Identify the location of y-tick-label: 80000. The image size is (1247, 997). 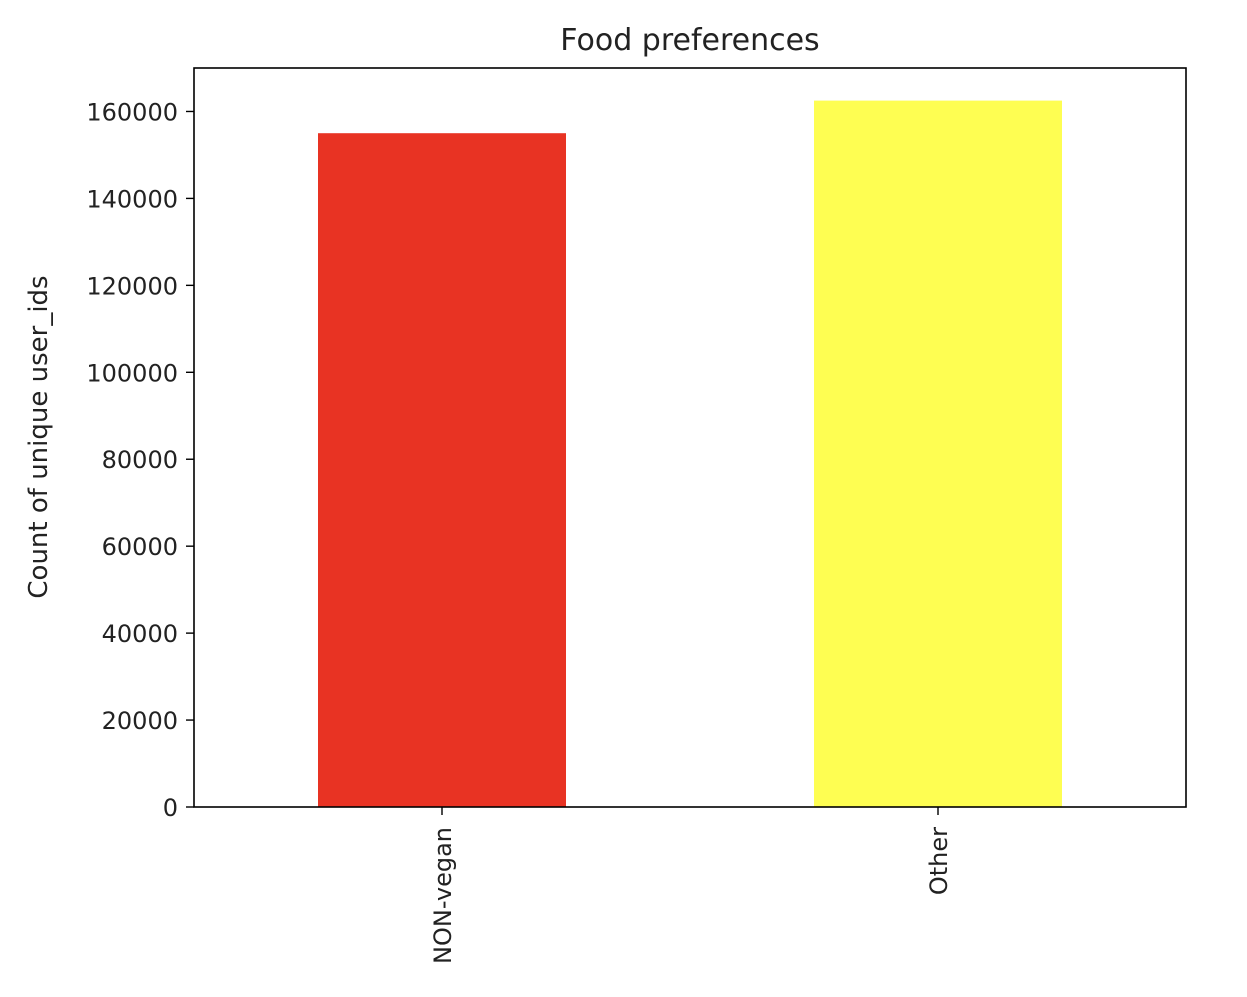
(140, 460).